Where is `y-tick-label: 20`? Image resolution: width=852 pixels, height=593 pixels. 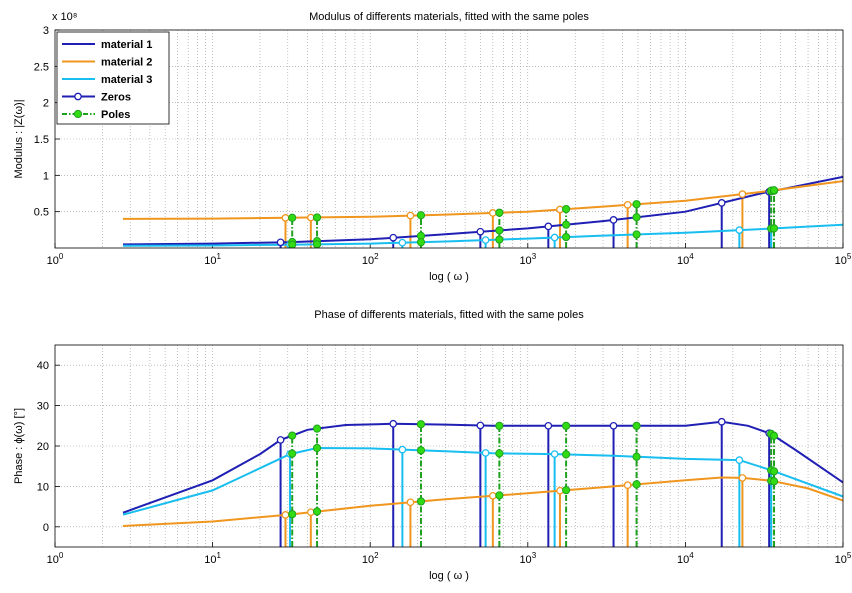 y-tick-label: 20 is located at coordinates (43, 447).